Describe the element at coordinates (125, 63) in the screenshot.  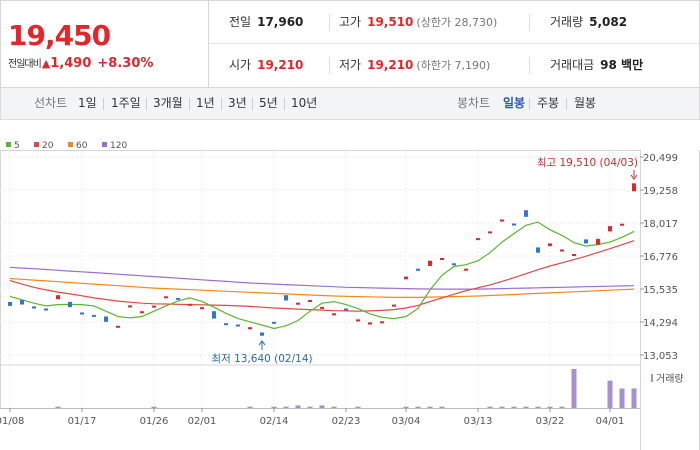
I see `change-percent: +8.30%` at that location.